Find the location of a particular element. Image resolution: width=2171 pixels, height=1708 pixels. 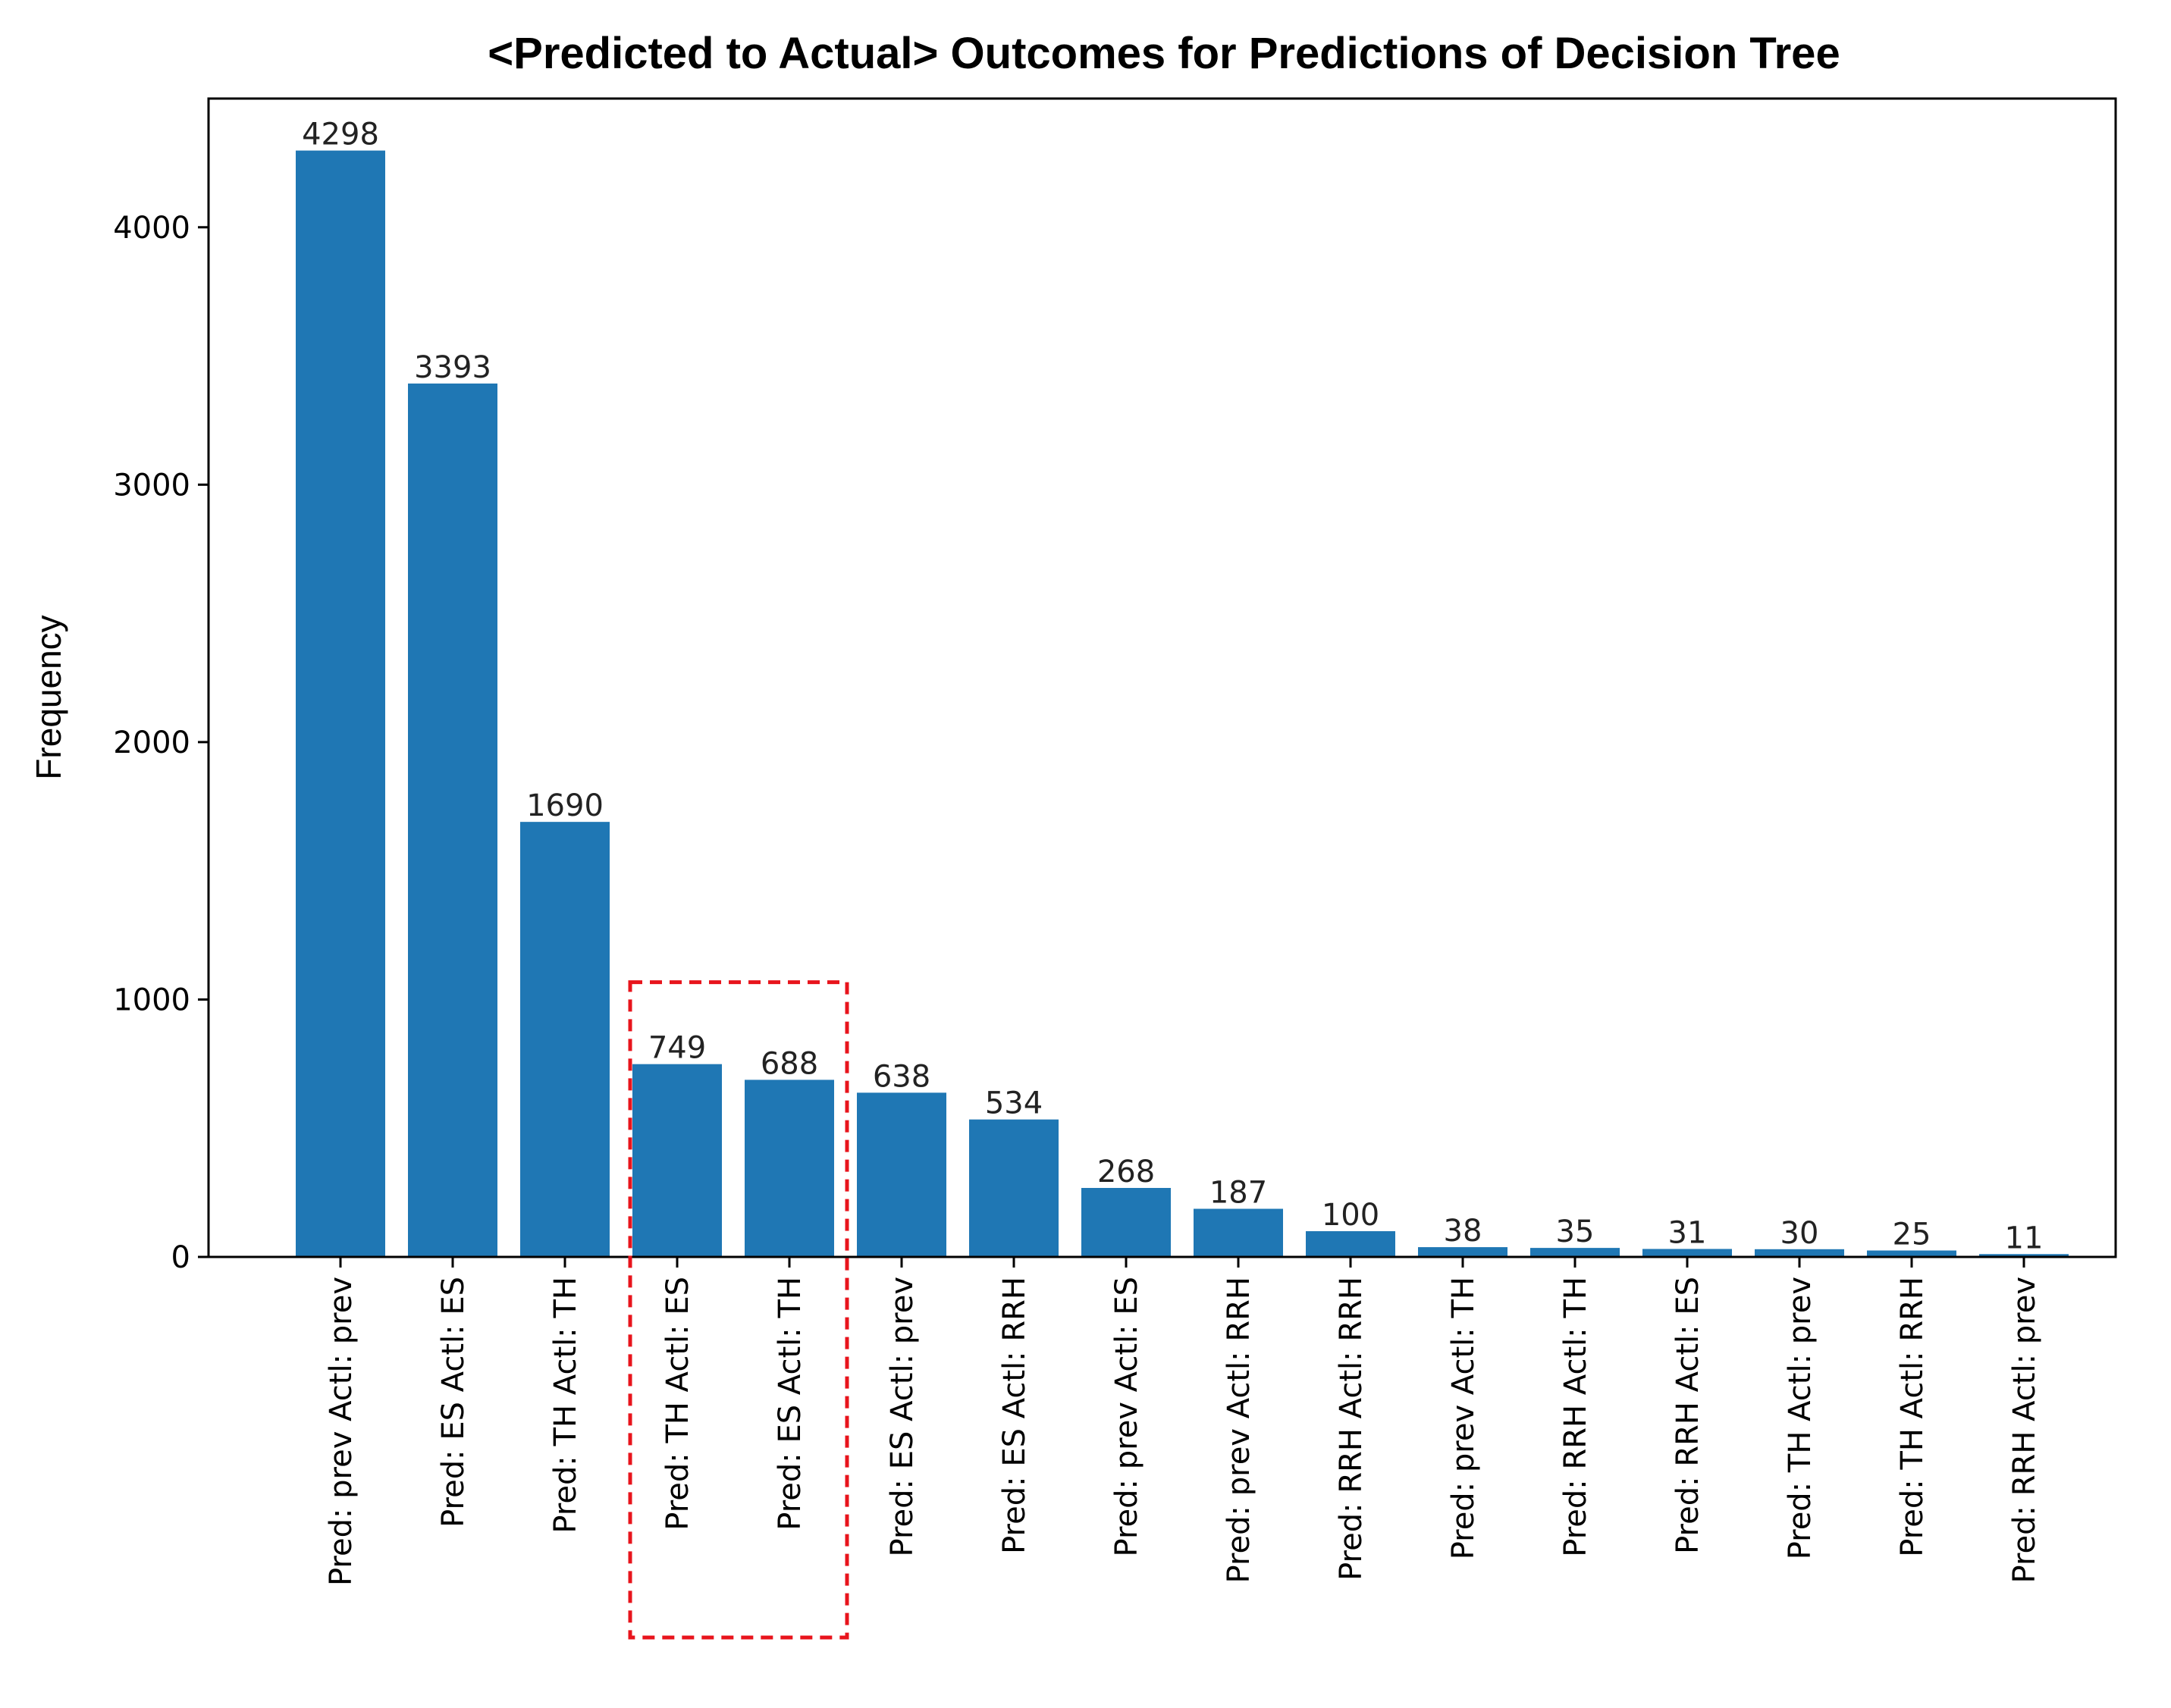

x-tick-label: Pred: TH Actl: TH is located at coordinates (565, 1405).